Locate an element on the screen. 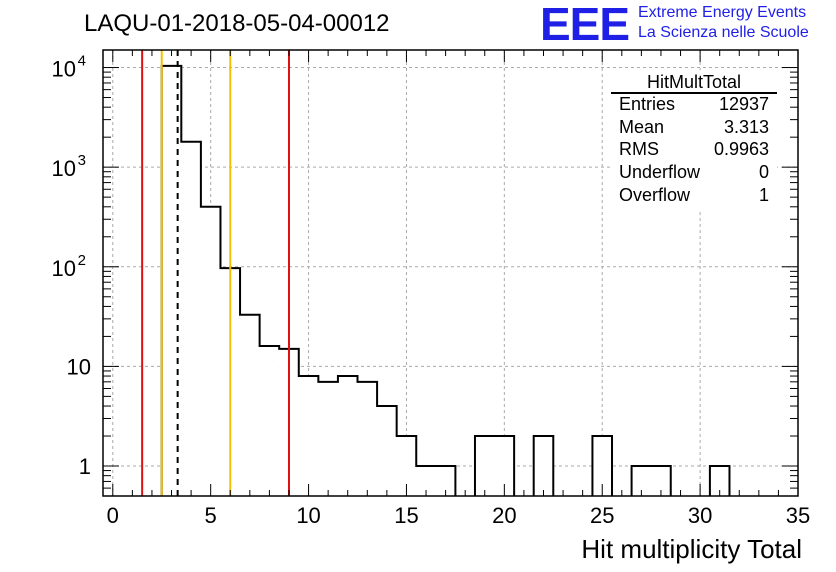 This screenshot has height=572, width=836. stats-label: Mean is located at coordinates (642, 127).